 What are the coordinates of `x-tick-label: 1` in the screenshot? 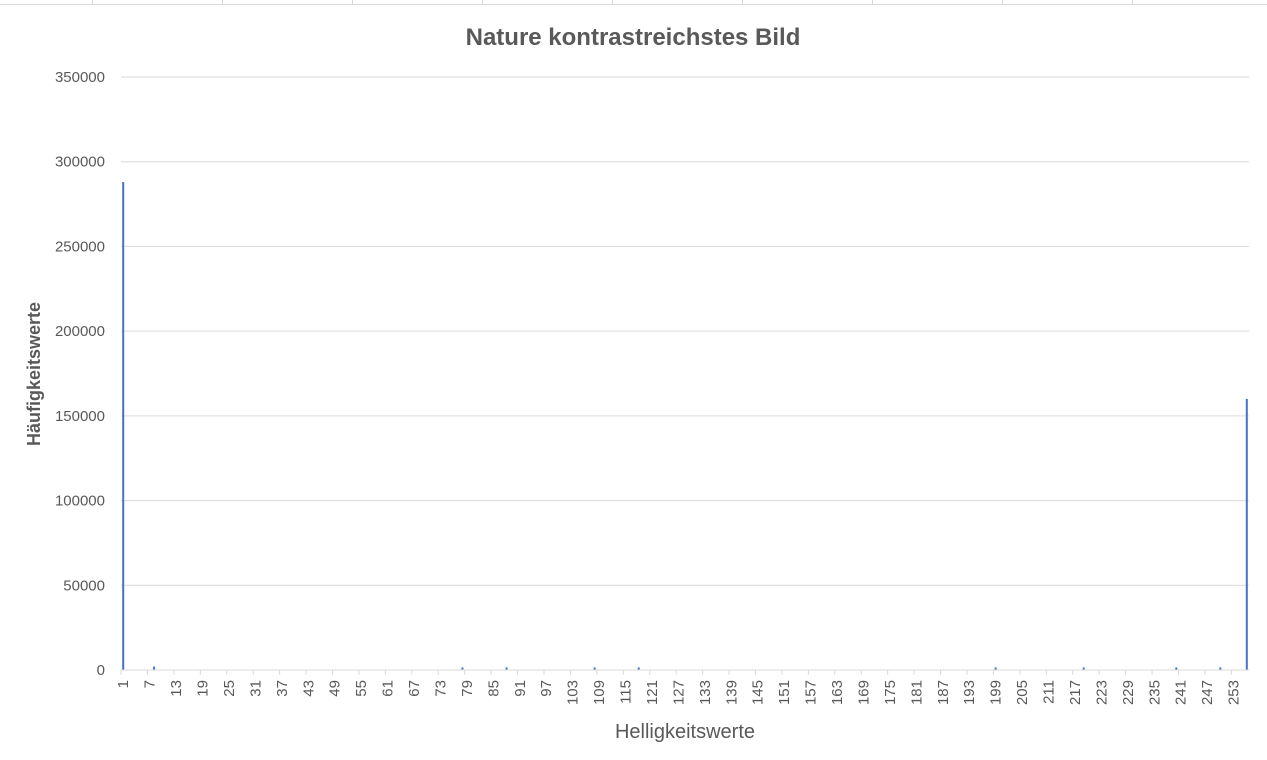 It's located at (123, 684).